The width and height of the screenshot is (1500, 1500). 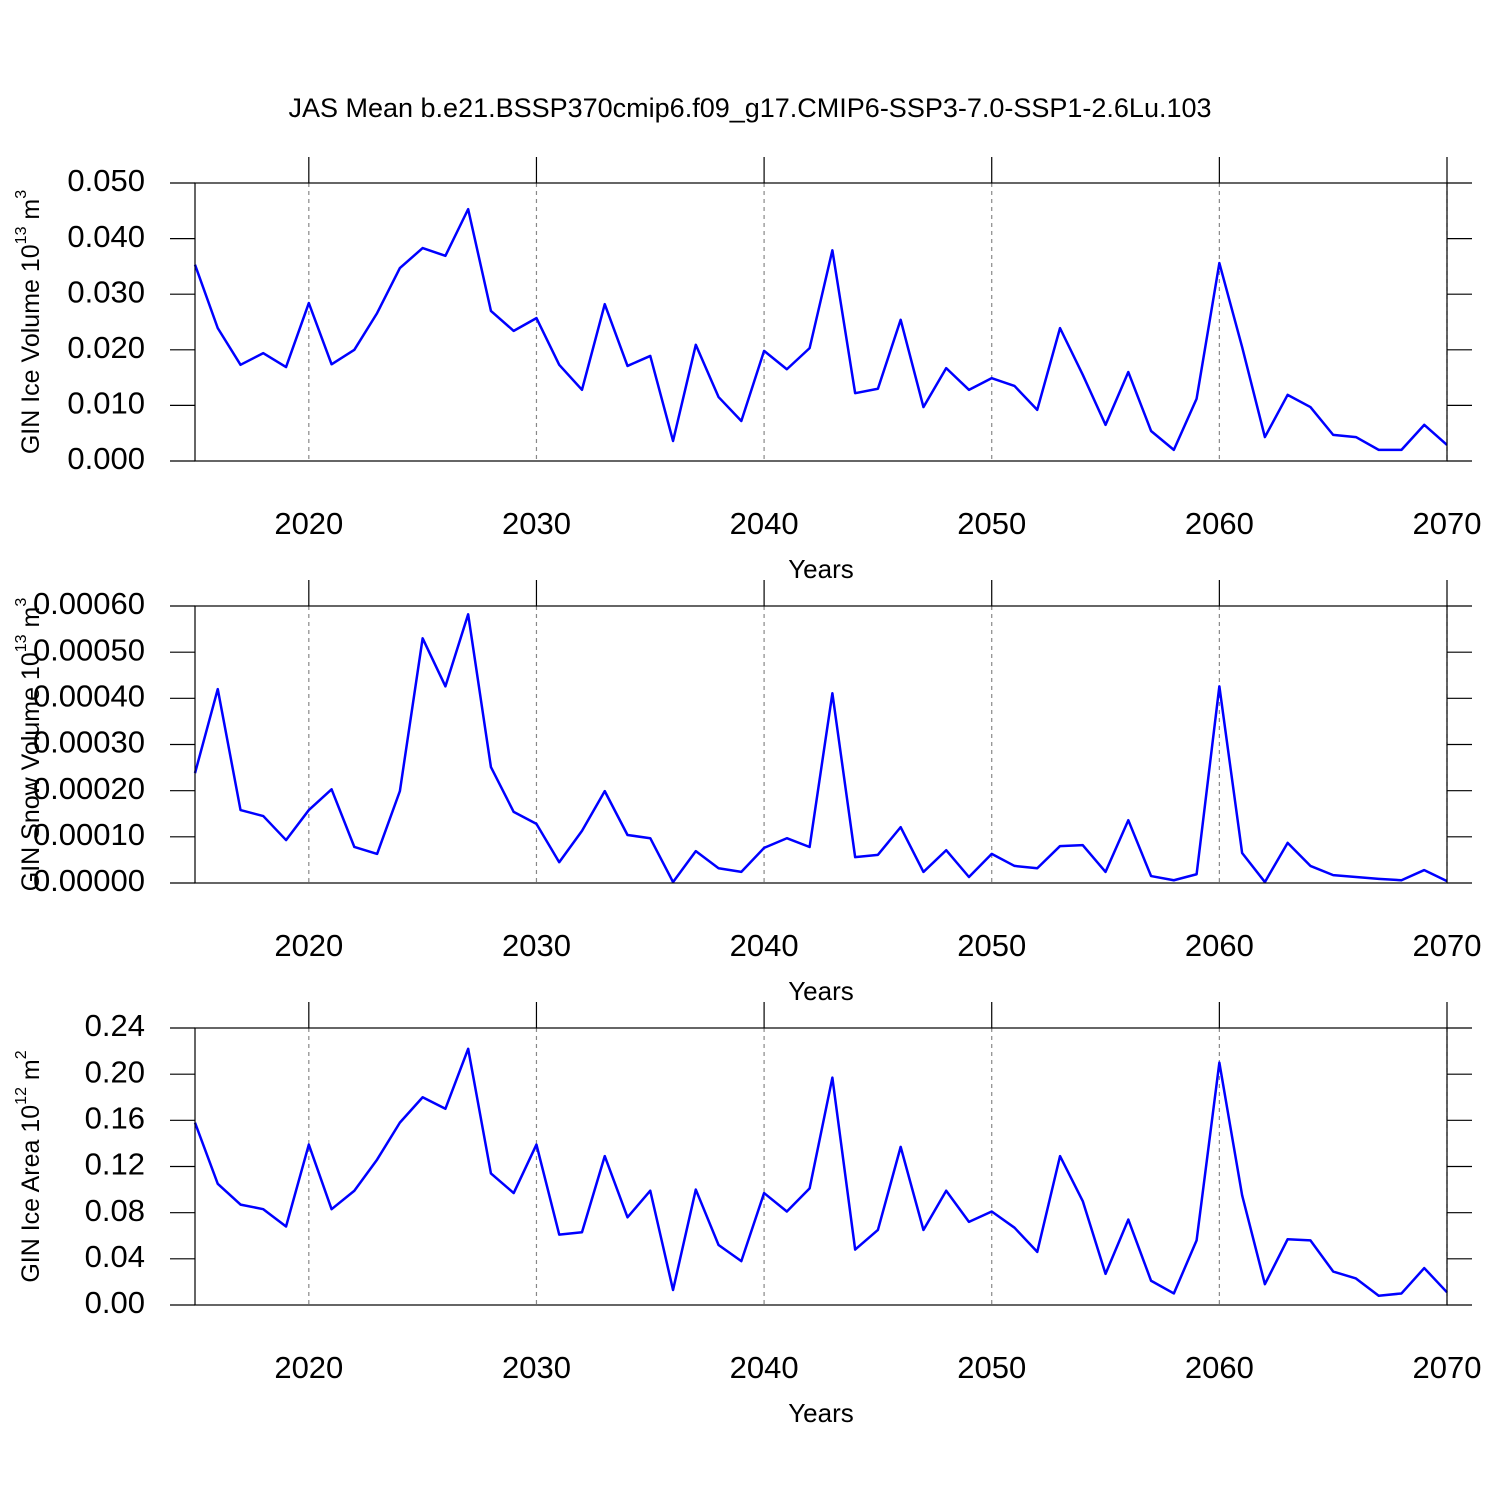 I want to click on y-tick-label: 0.20, so click(x=115, y=1071).